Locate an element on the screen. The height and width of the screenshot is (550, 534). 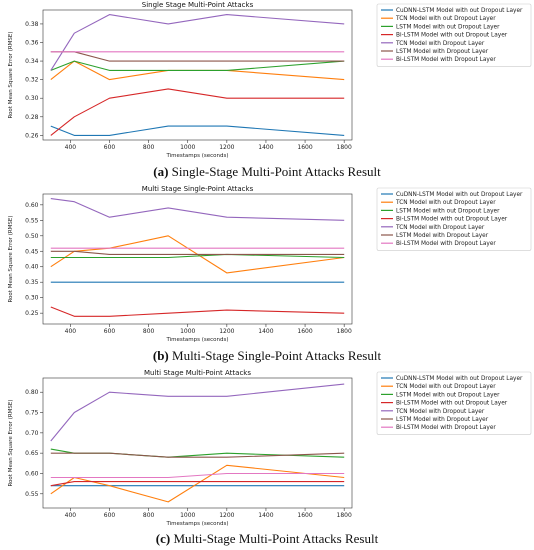
y-tick-label: 0.65 is located at coordinates (32, 453).